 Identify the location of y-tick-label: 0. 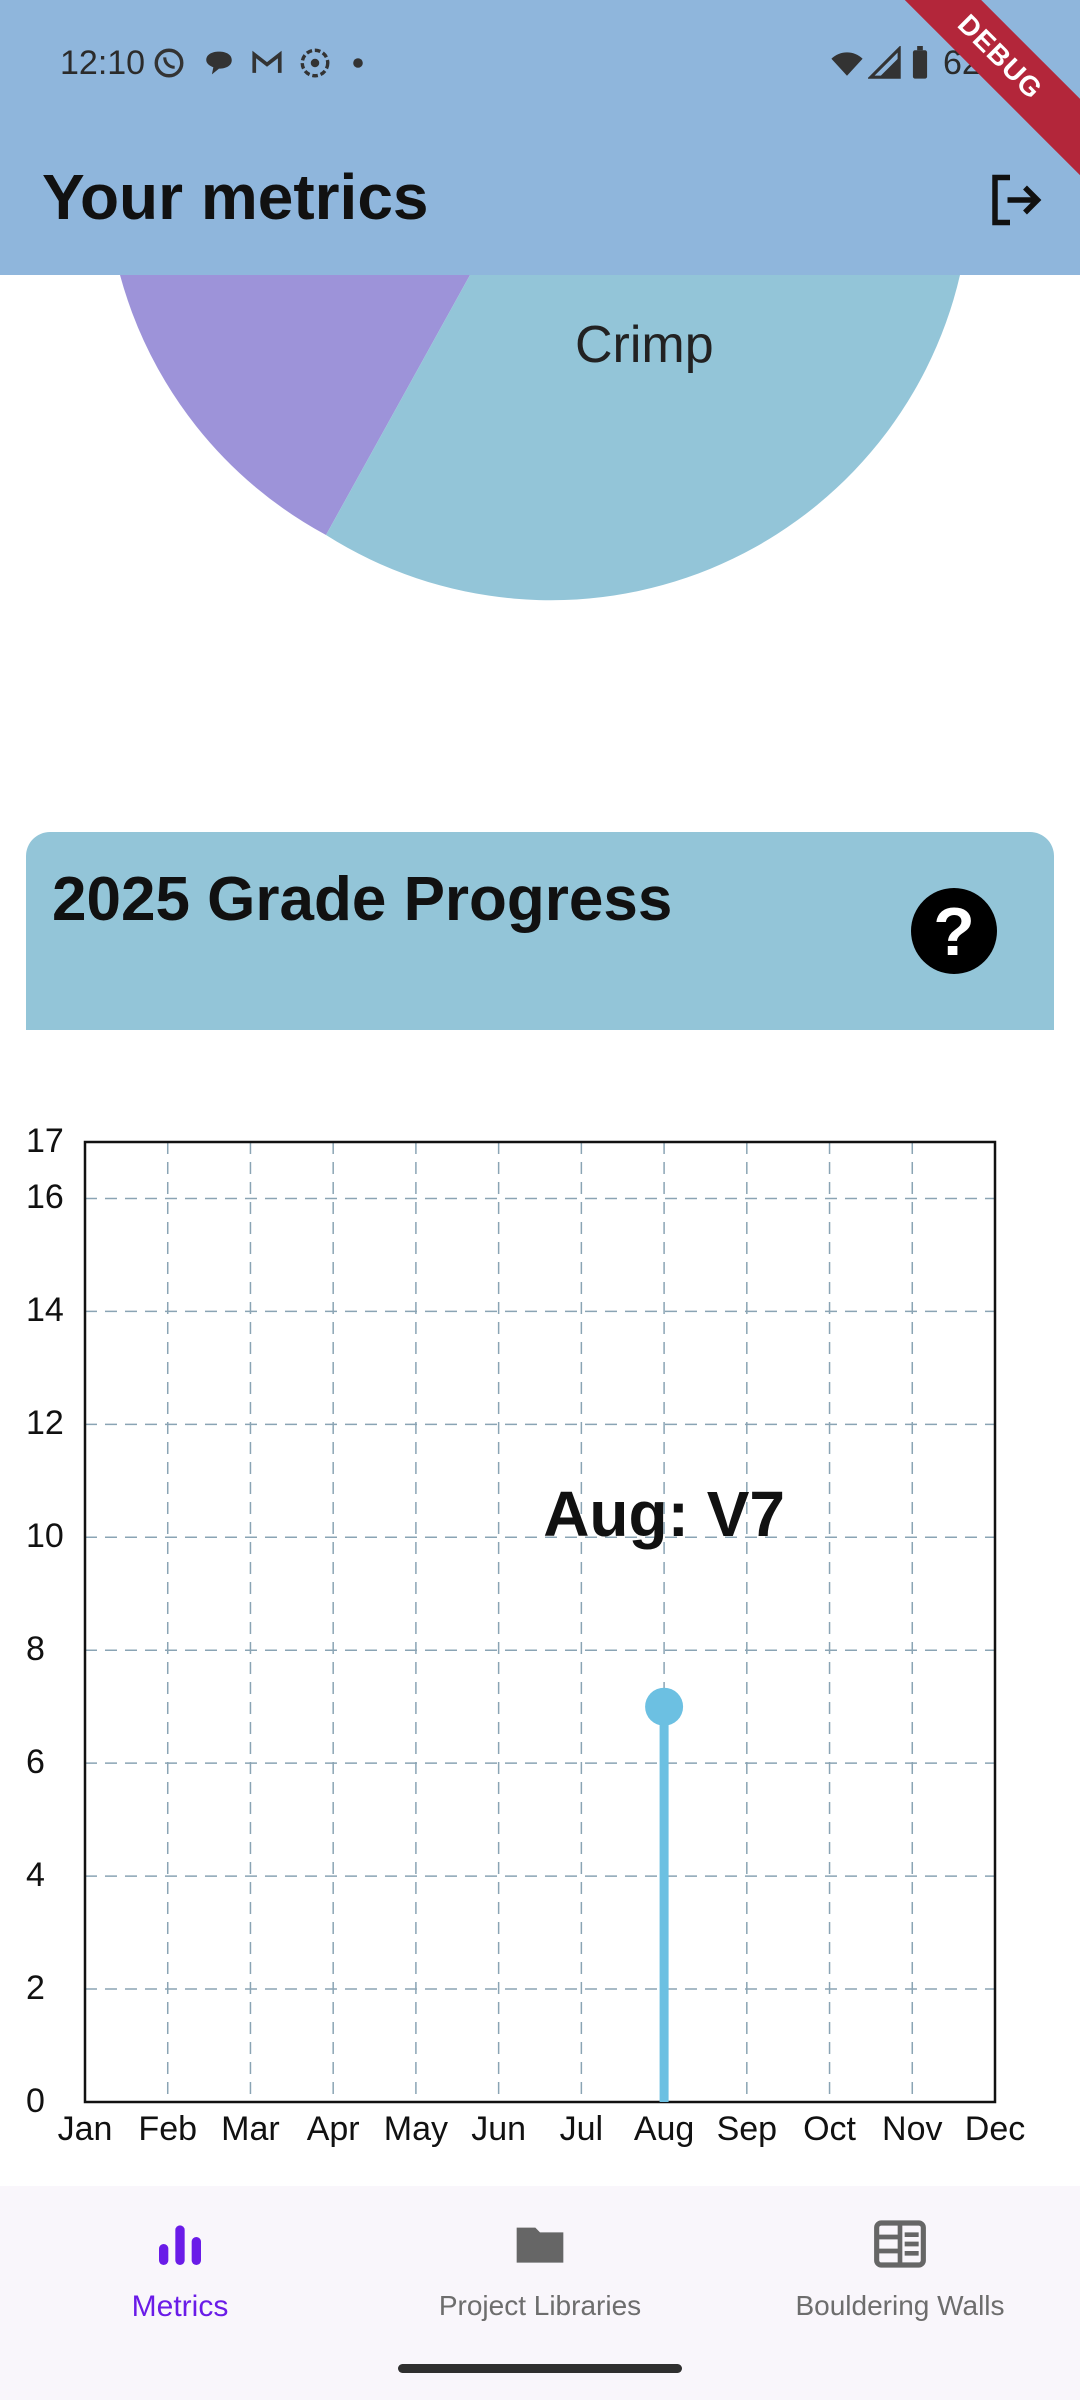
(35, 2101).